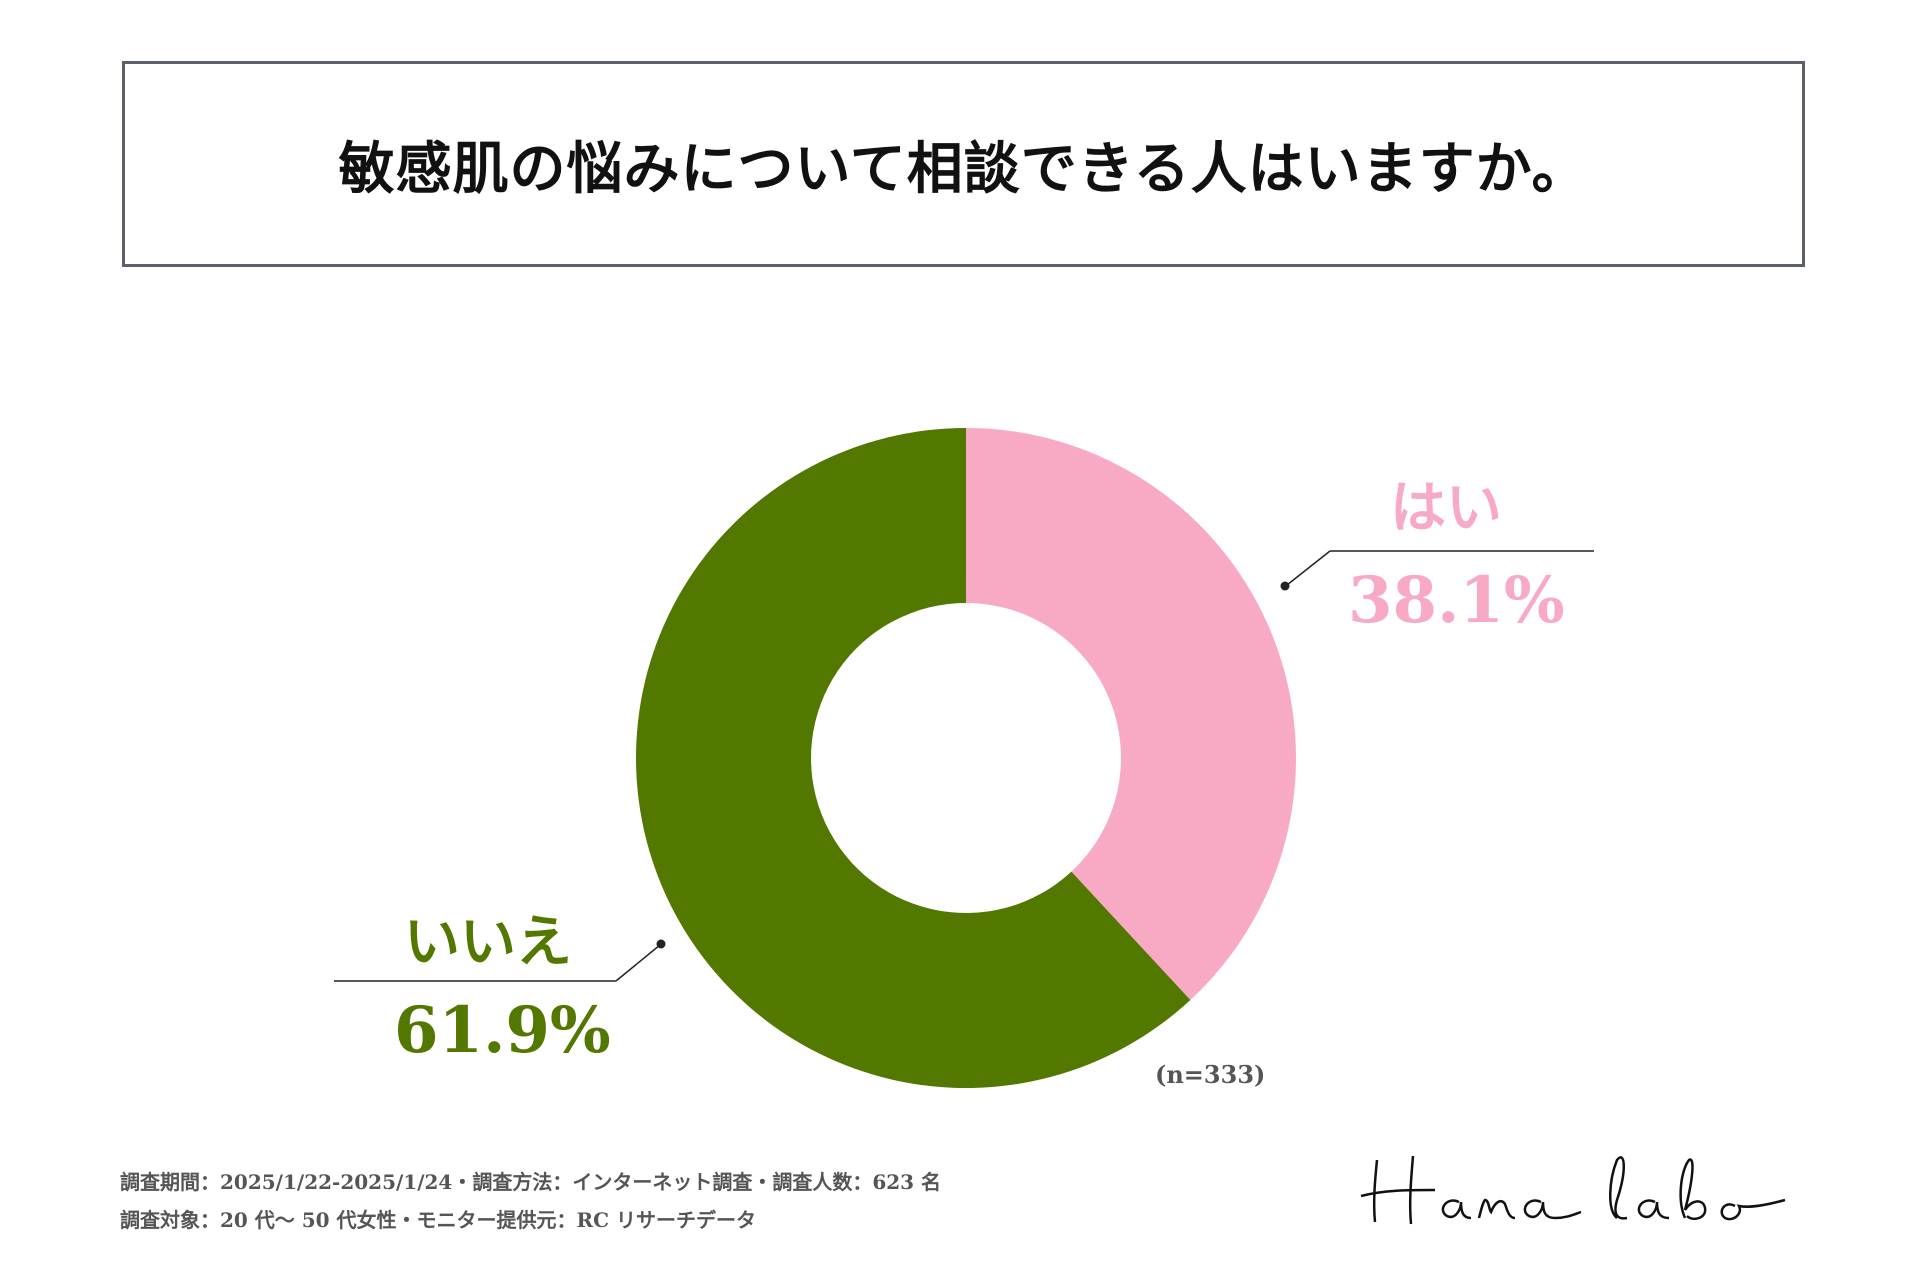 Image resolution: width=1920 pixels, height=1280 pixels. I want to click on slice-value-yes: 38.1%, so click(1456, 600).